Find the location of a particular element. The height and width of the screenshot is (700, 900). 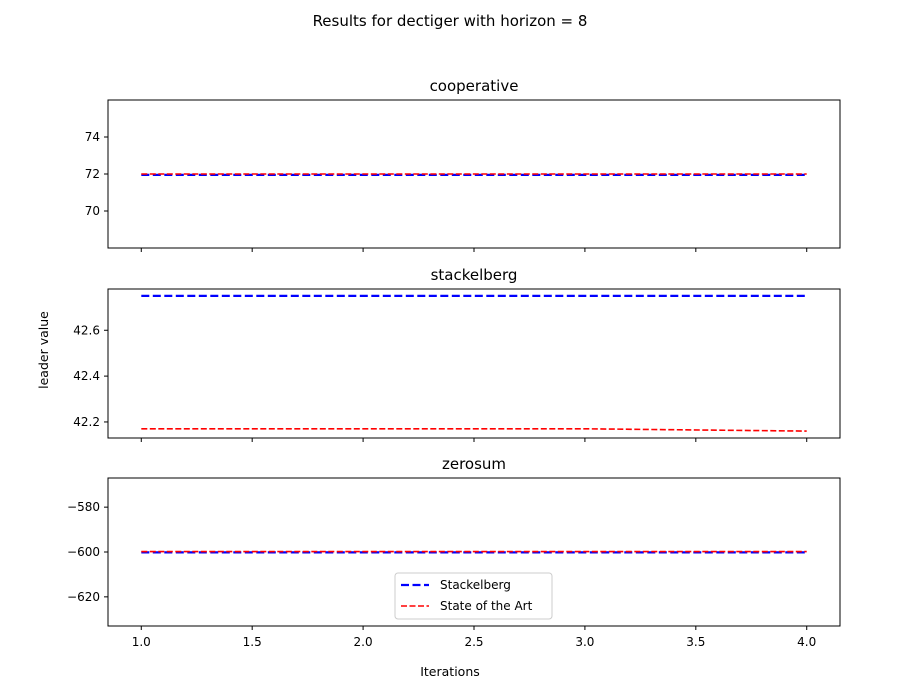

y-tick-label: 42.4 is located at coordinates (86, 376).